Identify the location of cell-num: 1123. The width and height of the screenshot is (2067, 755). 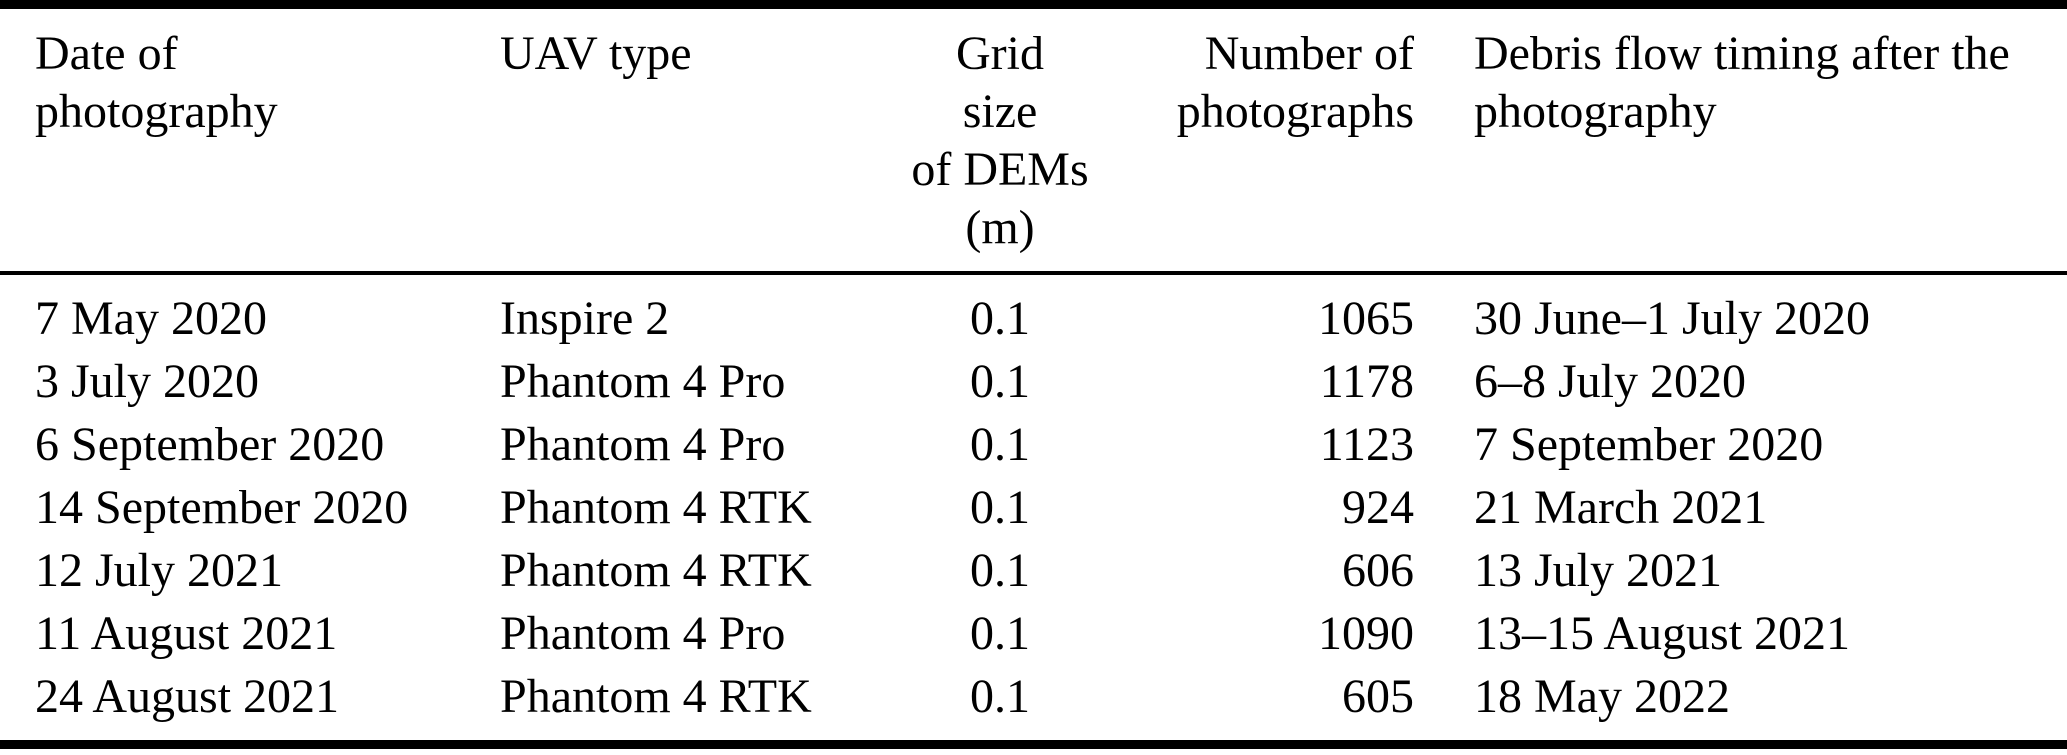
(1366, 444).